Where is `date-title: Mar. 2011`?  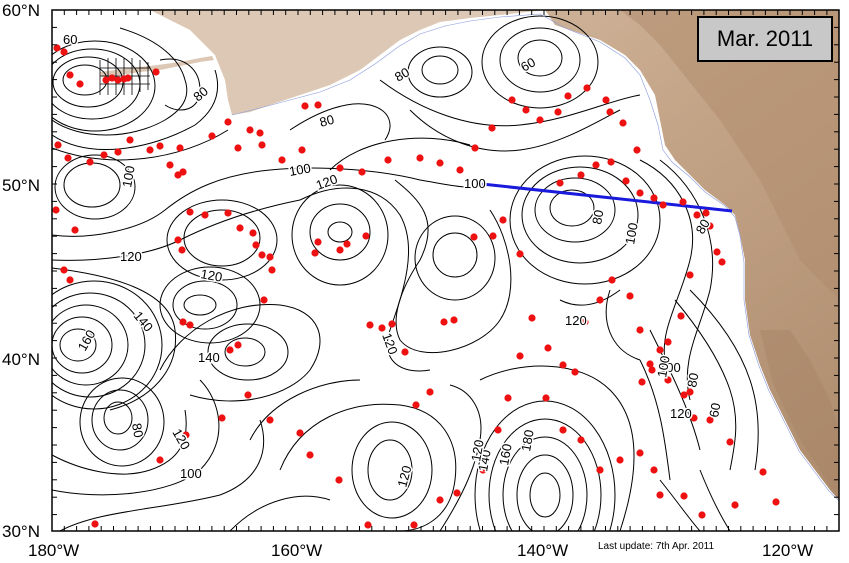
date-title: Mar. 2011 is located at coordinates (765, 38).